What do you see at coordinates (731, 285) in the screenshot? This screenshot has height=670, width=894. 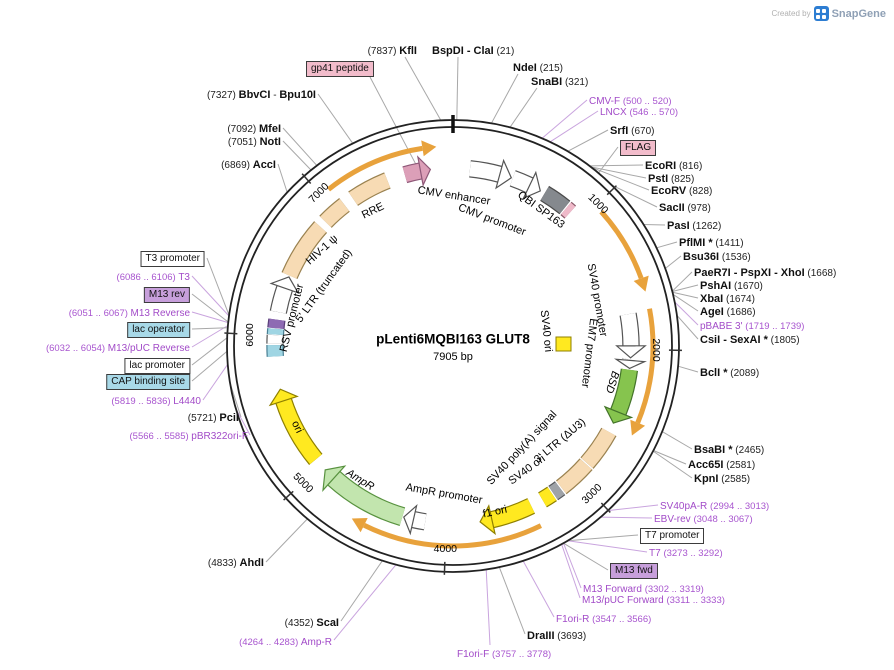 I see `label-pshai: PshAI (1670)` at bounding box center [731, 285].